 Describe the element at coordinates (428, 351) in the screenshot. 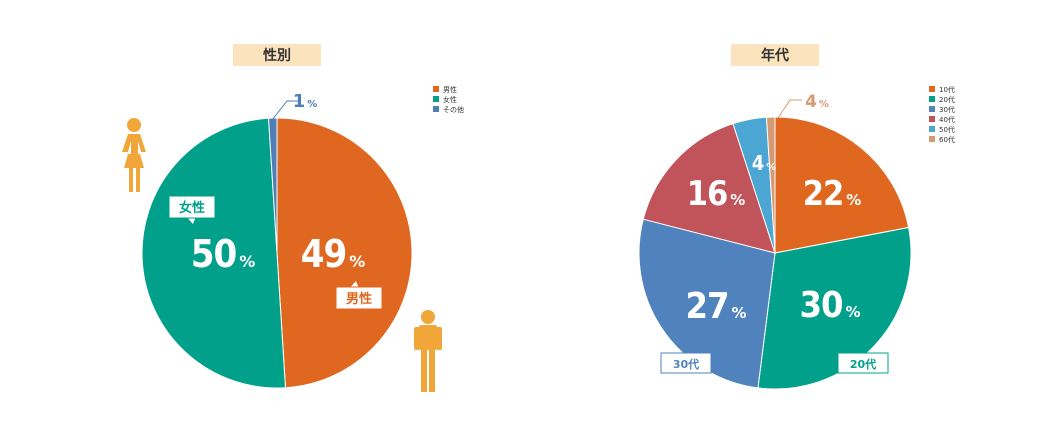

I see `male-person-icon` at that location.